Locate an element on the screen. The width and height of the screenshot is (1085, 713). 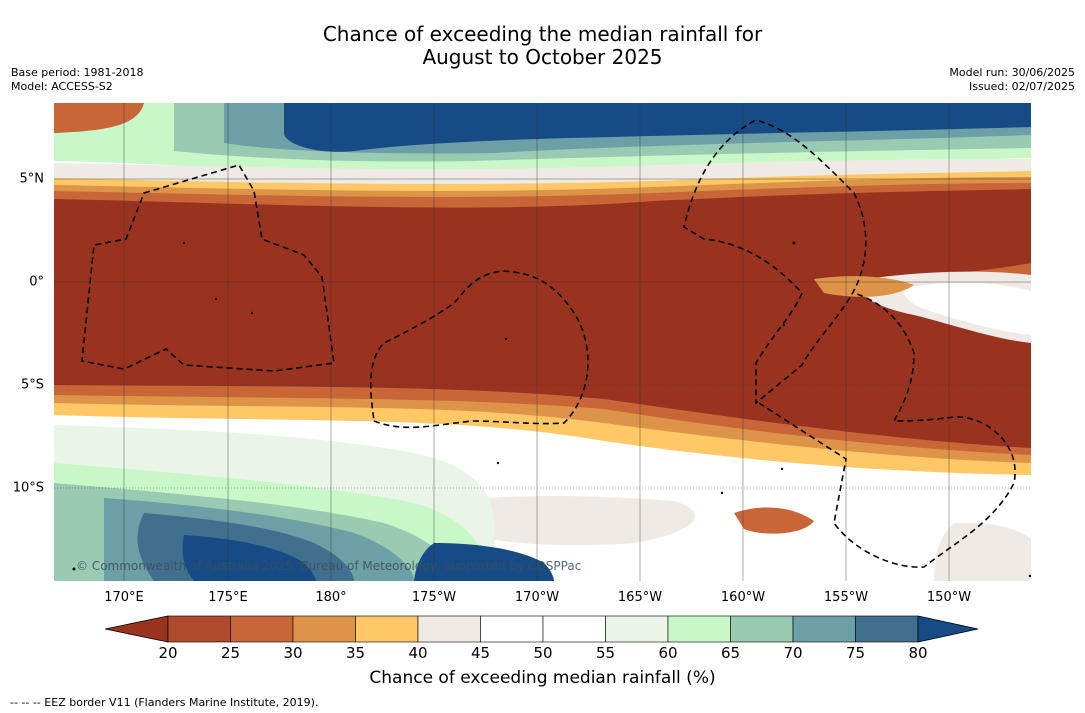
lon-label-170e: 170°E is located at coordinates (124, 597).